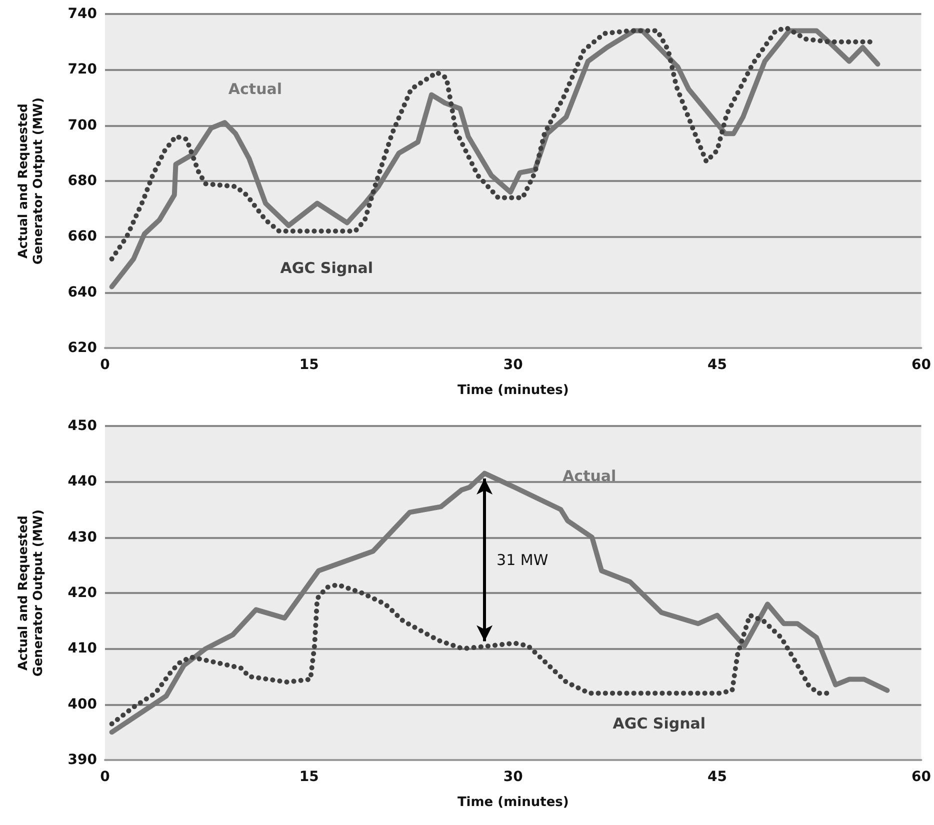 The image size is (934, 825). I want to click on y-tick-label: 680, so click(83, 181).